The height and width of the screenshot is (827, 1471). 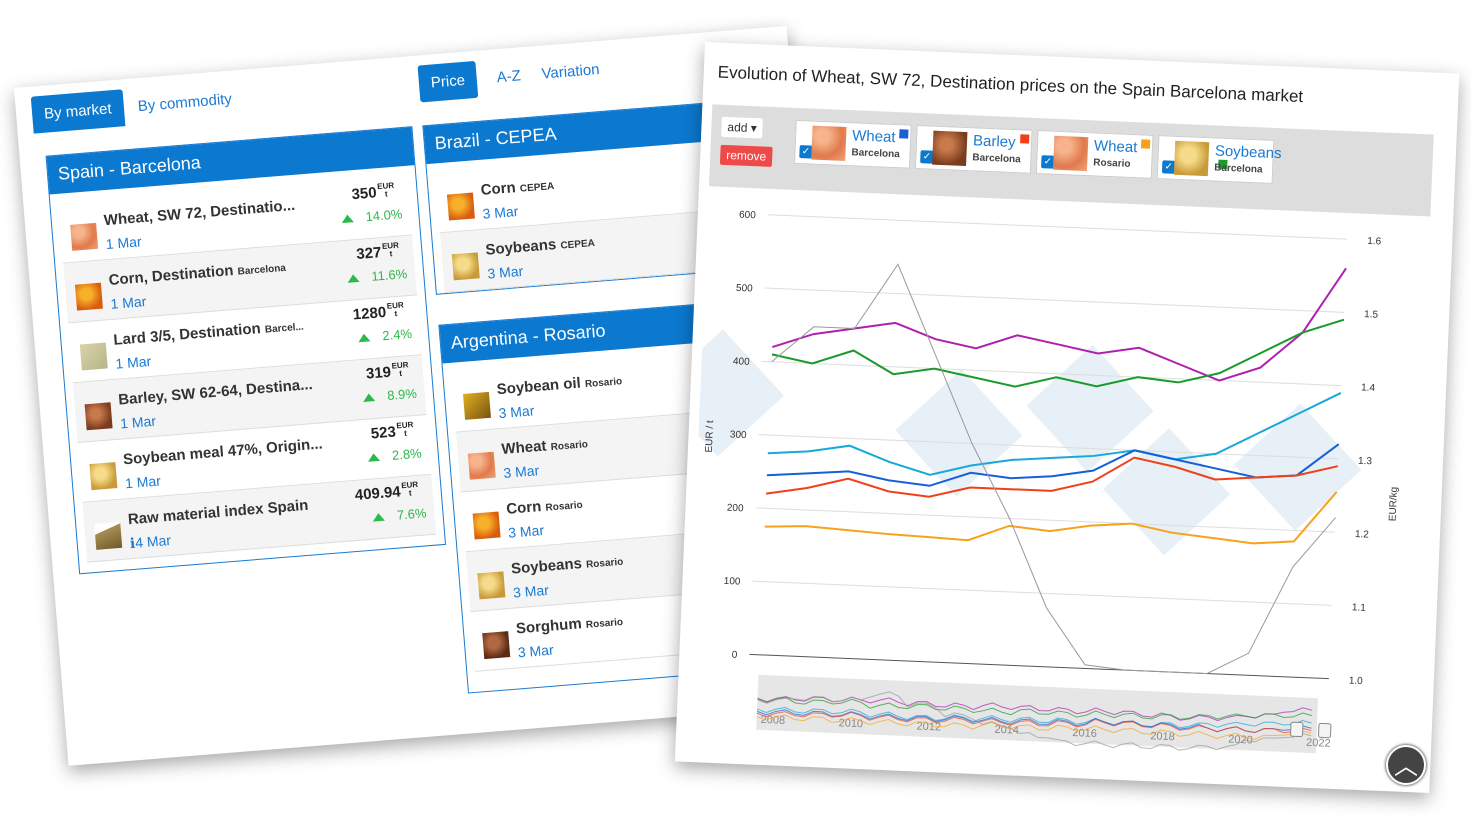 What do you see at coordinates (928, 726) in the screenshot?
I see `navigator-tick-label: 2012` at bounding box center [928, 726].